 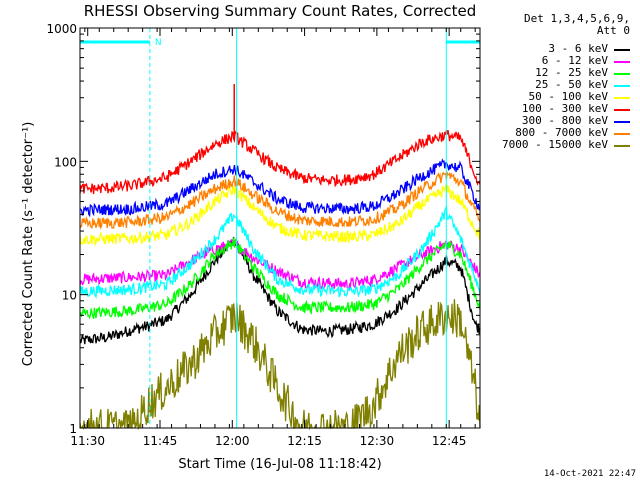 What do you see at coordinates (304, 441) in the screenshot?
I see `x-tick-label-3: 12:15` at bounding box center [304, 441].